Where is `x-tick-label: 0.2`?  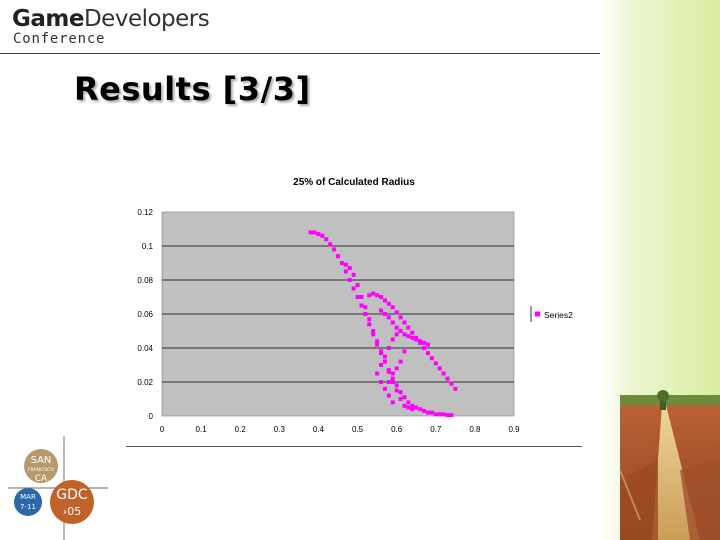
x-tick-label: 0.2 is located at coordinates (241, 429).